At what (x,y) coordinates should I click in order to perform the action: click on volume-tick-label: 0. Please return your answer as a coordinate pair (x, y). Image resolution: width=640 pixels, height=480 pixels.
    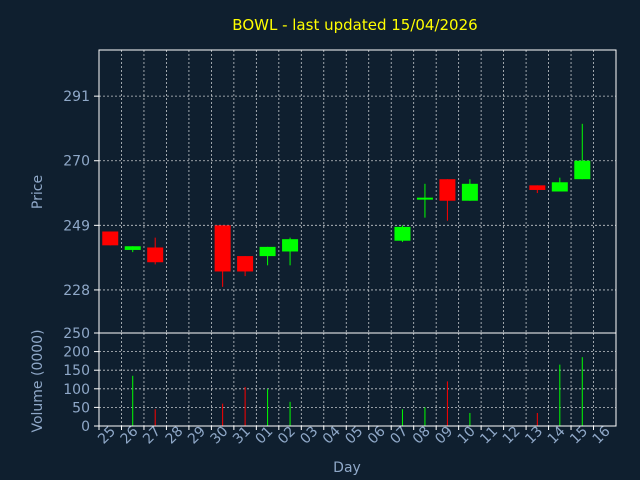
    Looking at the image, I should click on (85, 427).